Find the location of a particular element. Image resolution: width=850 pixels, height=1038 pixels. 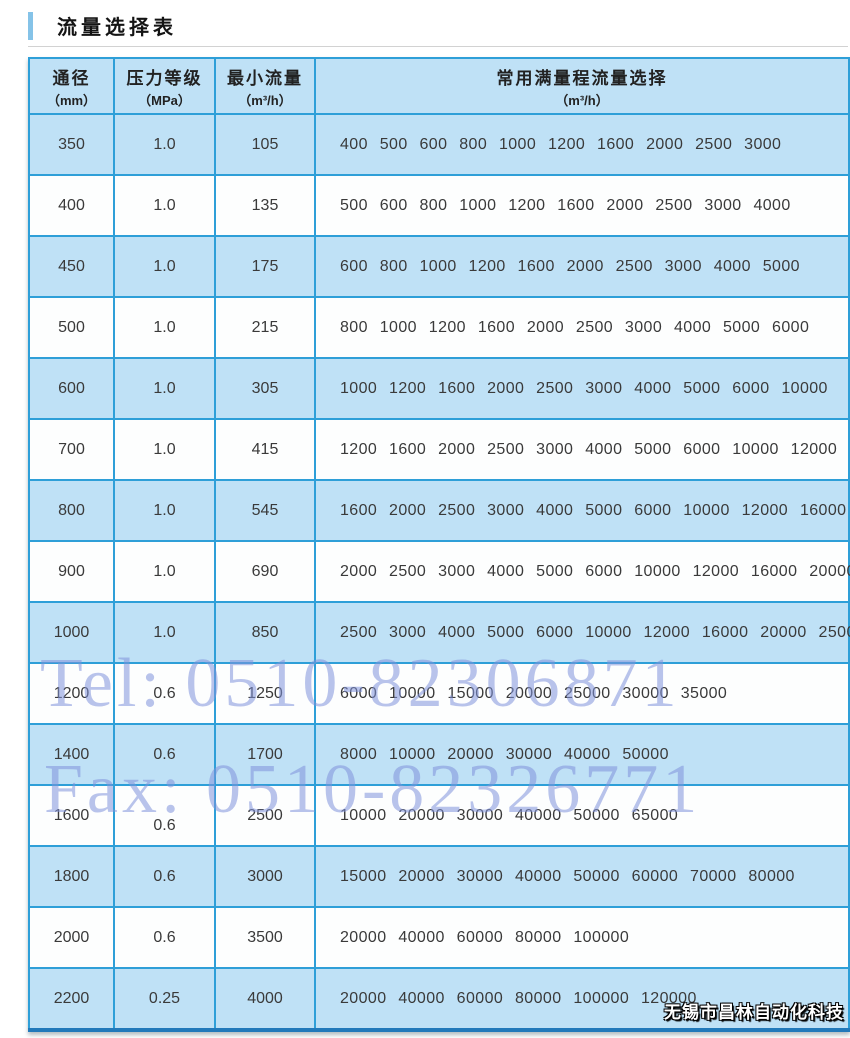

col-header-unit: （MPa） is located at coordinates (164, 100).